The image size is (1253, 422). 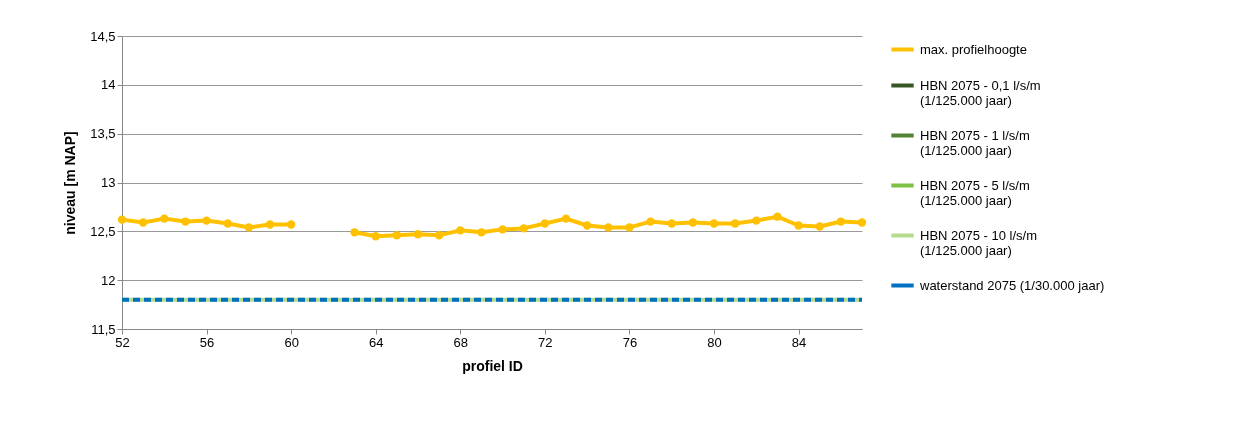 I want to click on legend-label: HBN 2075 - 5 l/s/m (1/125.000 jaar), so click(x=975, y=192).